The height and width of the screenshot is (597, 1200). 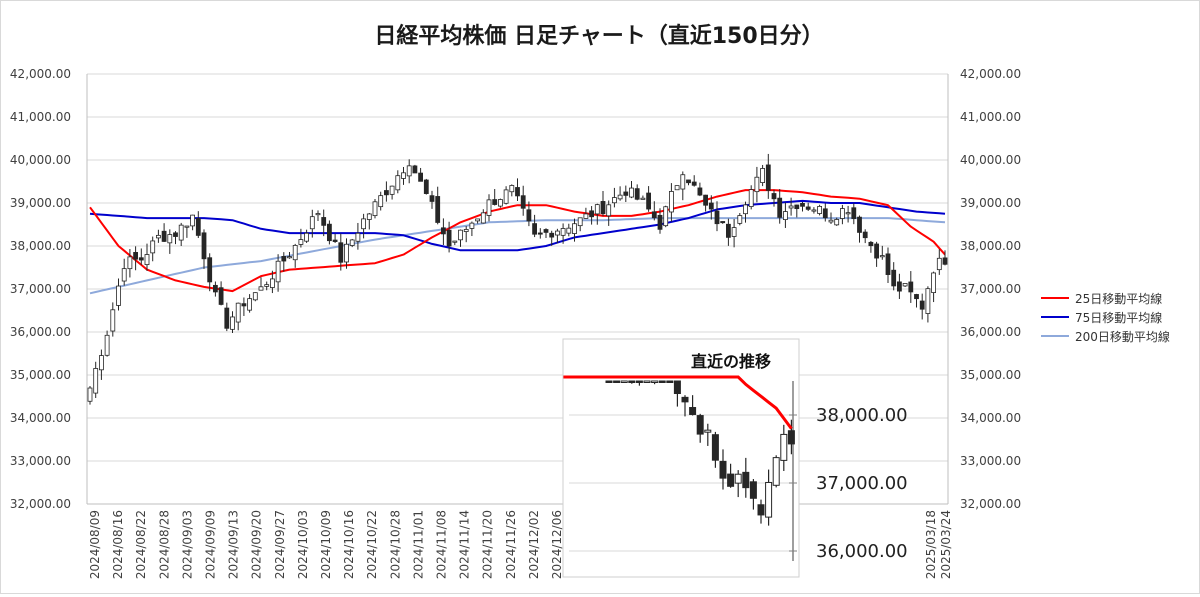 What do you see at coordinates (990, 375) in the screenshot?
I see `y-tick-label-right: 35,000.00` at bounding box center [990, 375].